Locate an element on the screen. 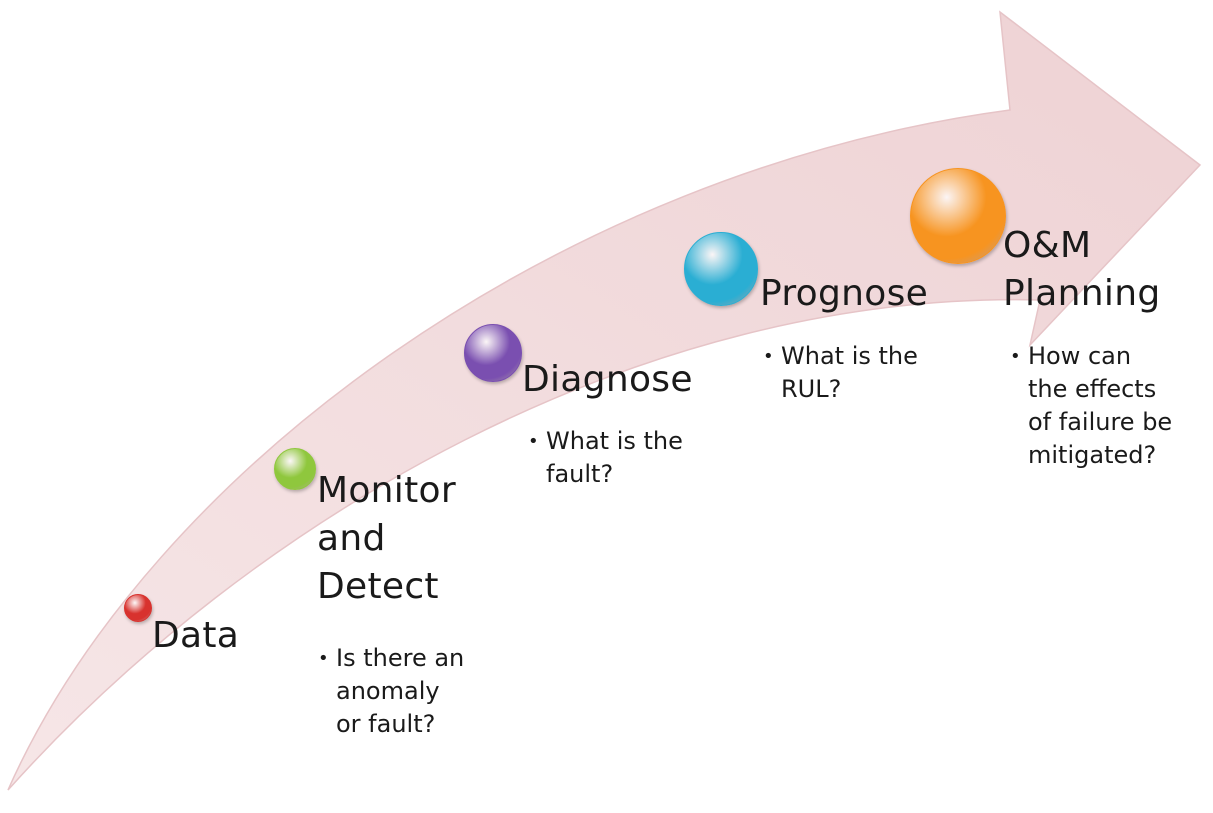  stage-dot-prognose is located at coordinates (721, 269).